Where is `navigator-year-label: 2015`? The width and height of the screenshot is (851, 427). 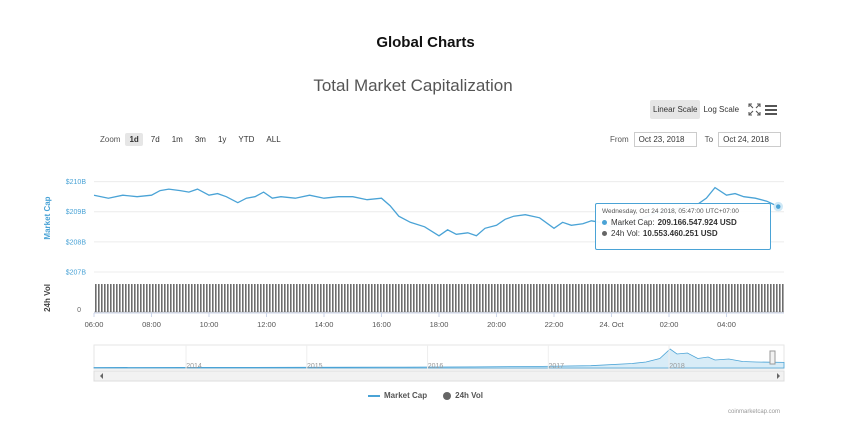 navigator-year-label: 2015 is located at coordinates (315, 366).